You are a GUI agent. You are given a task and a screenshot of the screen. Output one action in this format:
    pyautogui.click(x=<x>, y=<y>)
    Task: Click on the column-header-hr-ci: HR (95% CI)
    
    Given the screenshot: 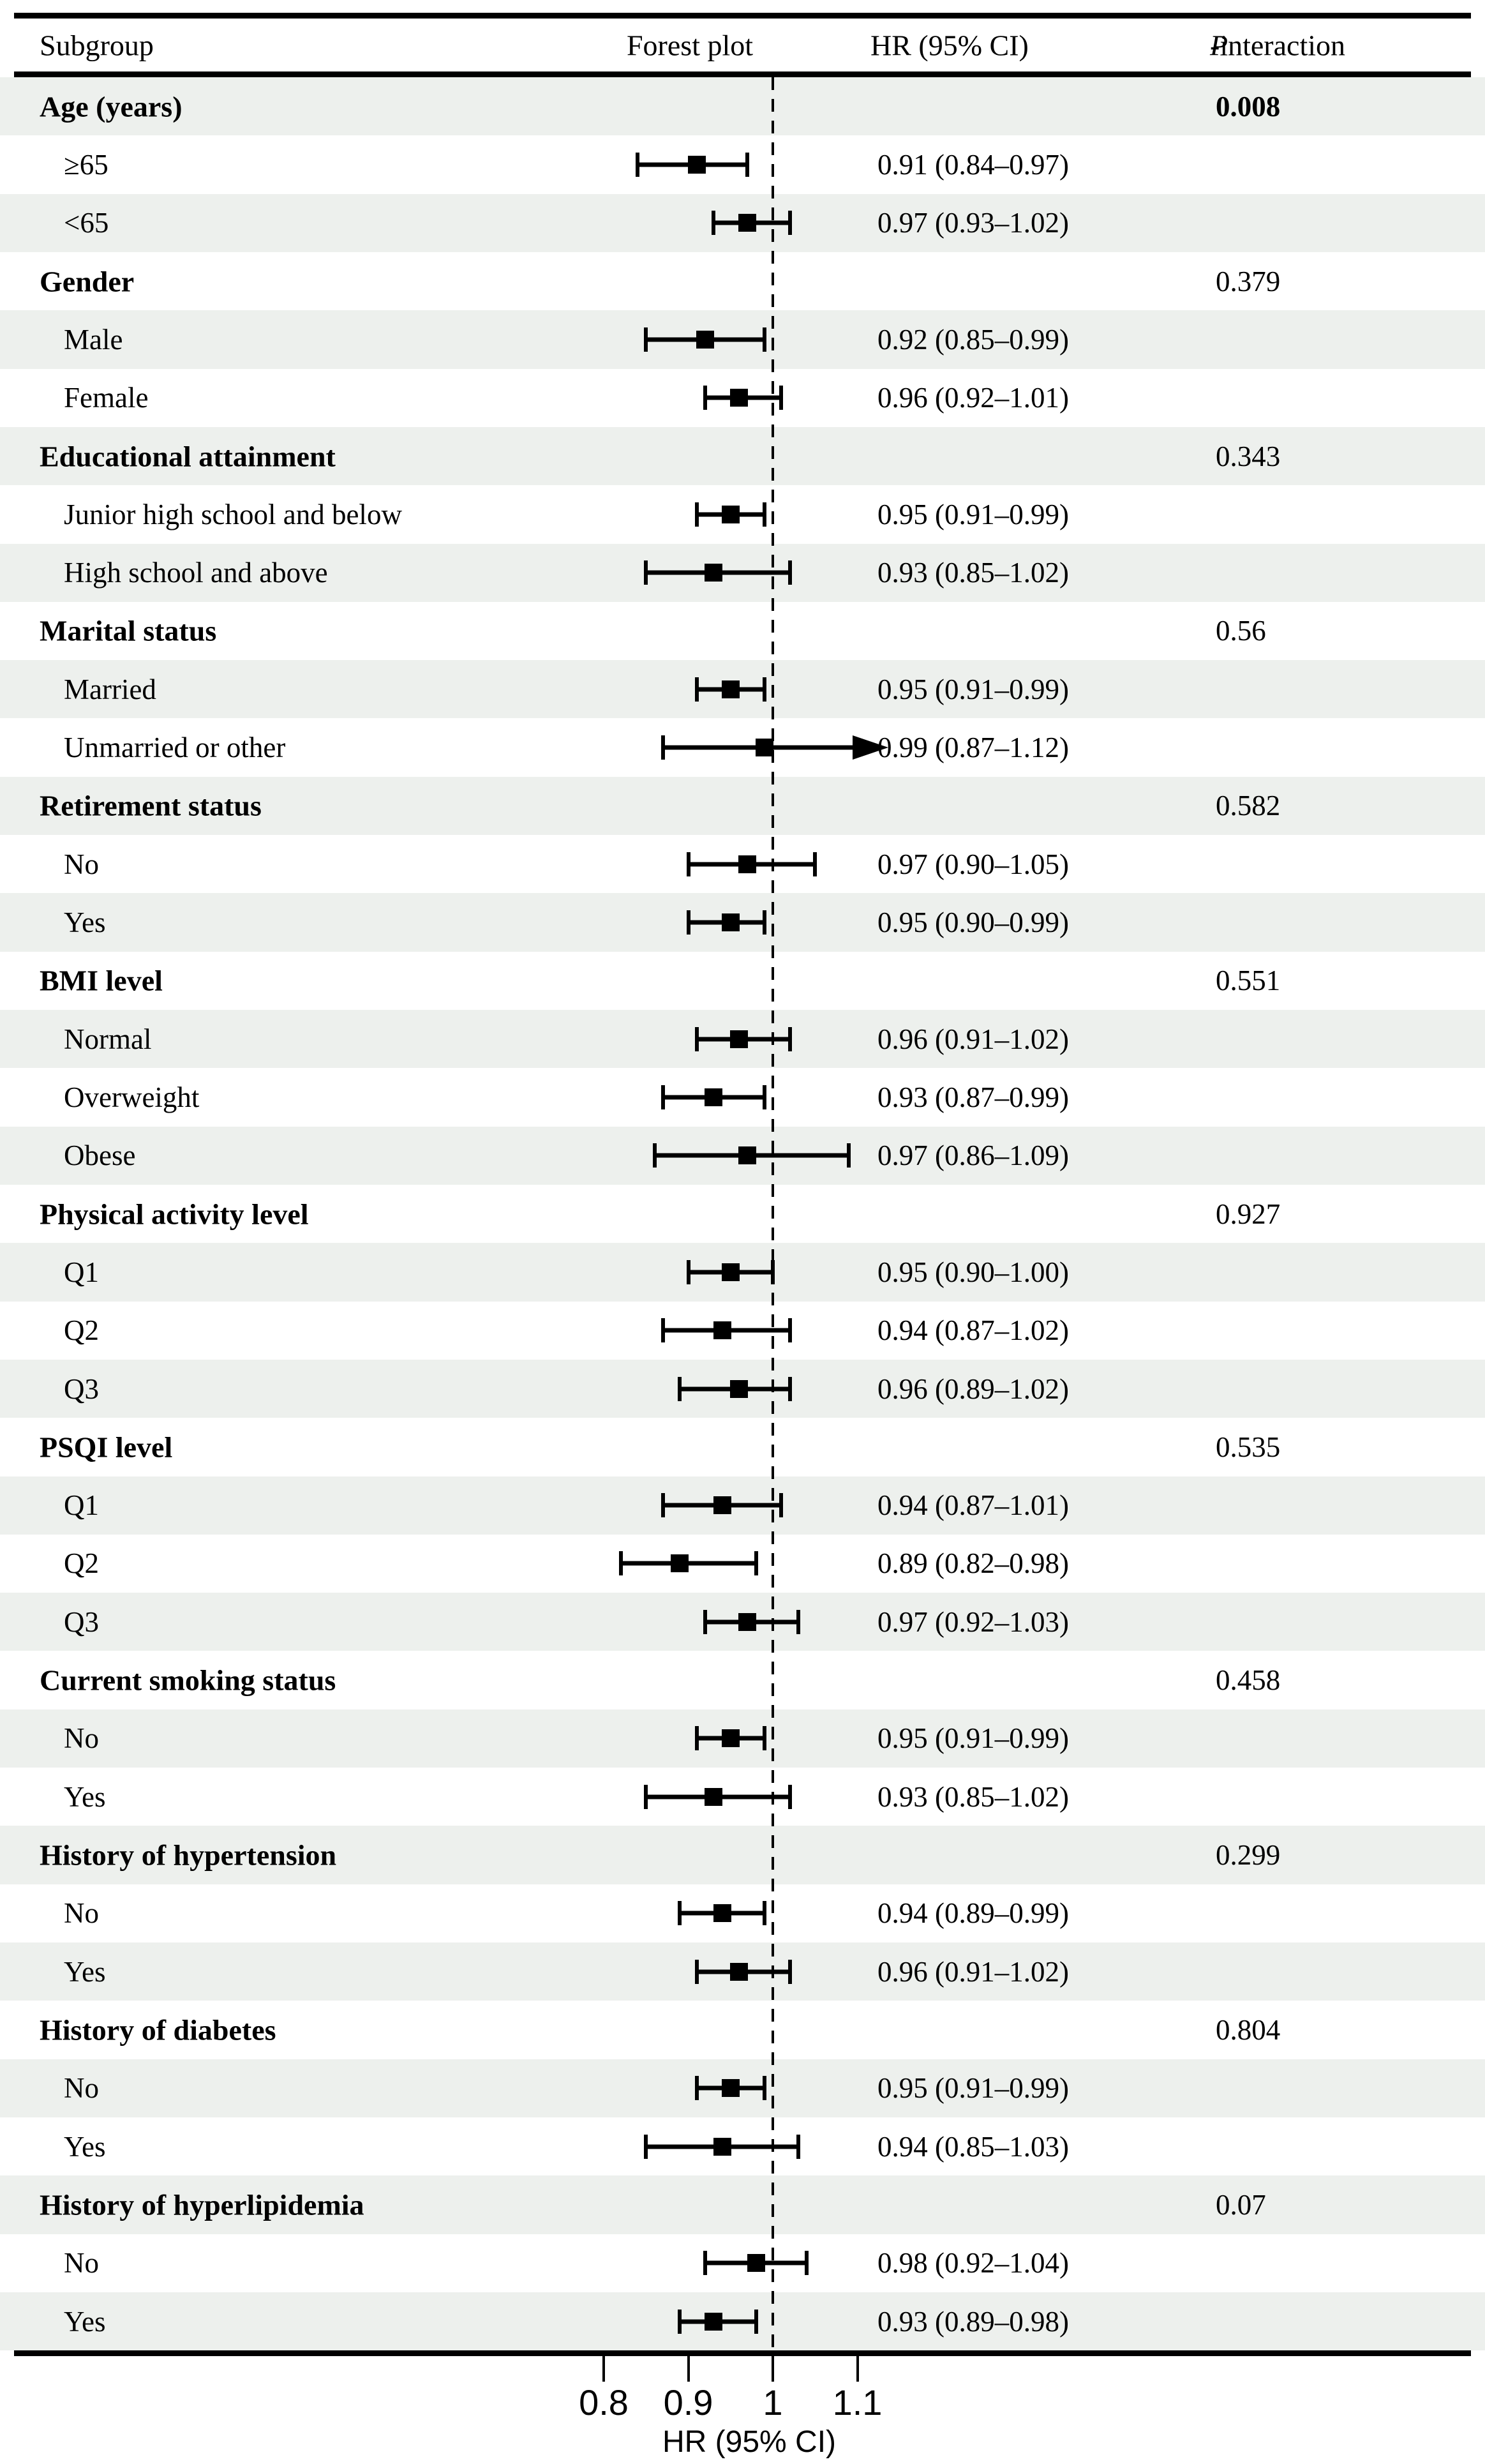 What is the action you would take?
    pyautogui.click(x=949, y=45)
    